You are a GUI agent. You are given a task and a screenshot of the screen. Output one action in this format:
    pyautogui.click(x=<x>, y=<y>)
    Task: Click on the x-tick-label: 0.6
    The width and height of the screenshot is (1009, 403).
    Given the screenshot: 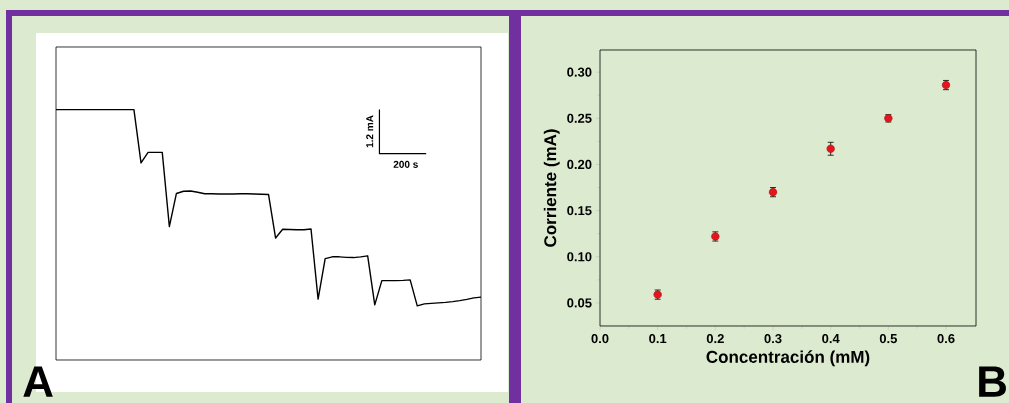 What is the action you would take?
    pyautogui.click(x=946, y=338)
    